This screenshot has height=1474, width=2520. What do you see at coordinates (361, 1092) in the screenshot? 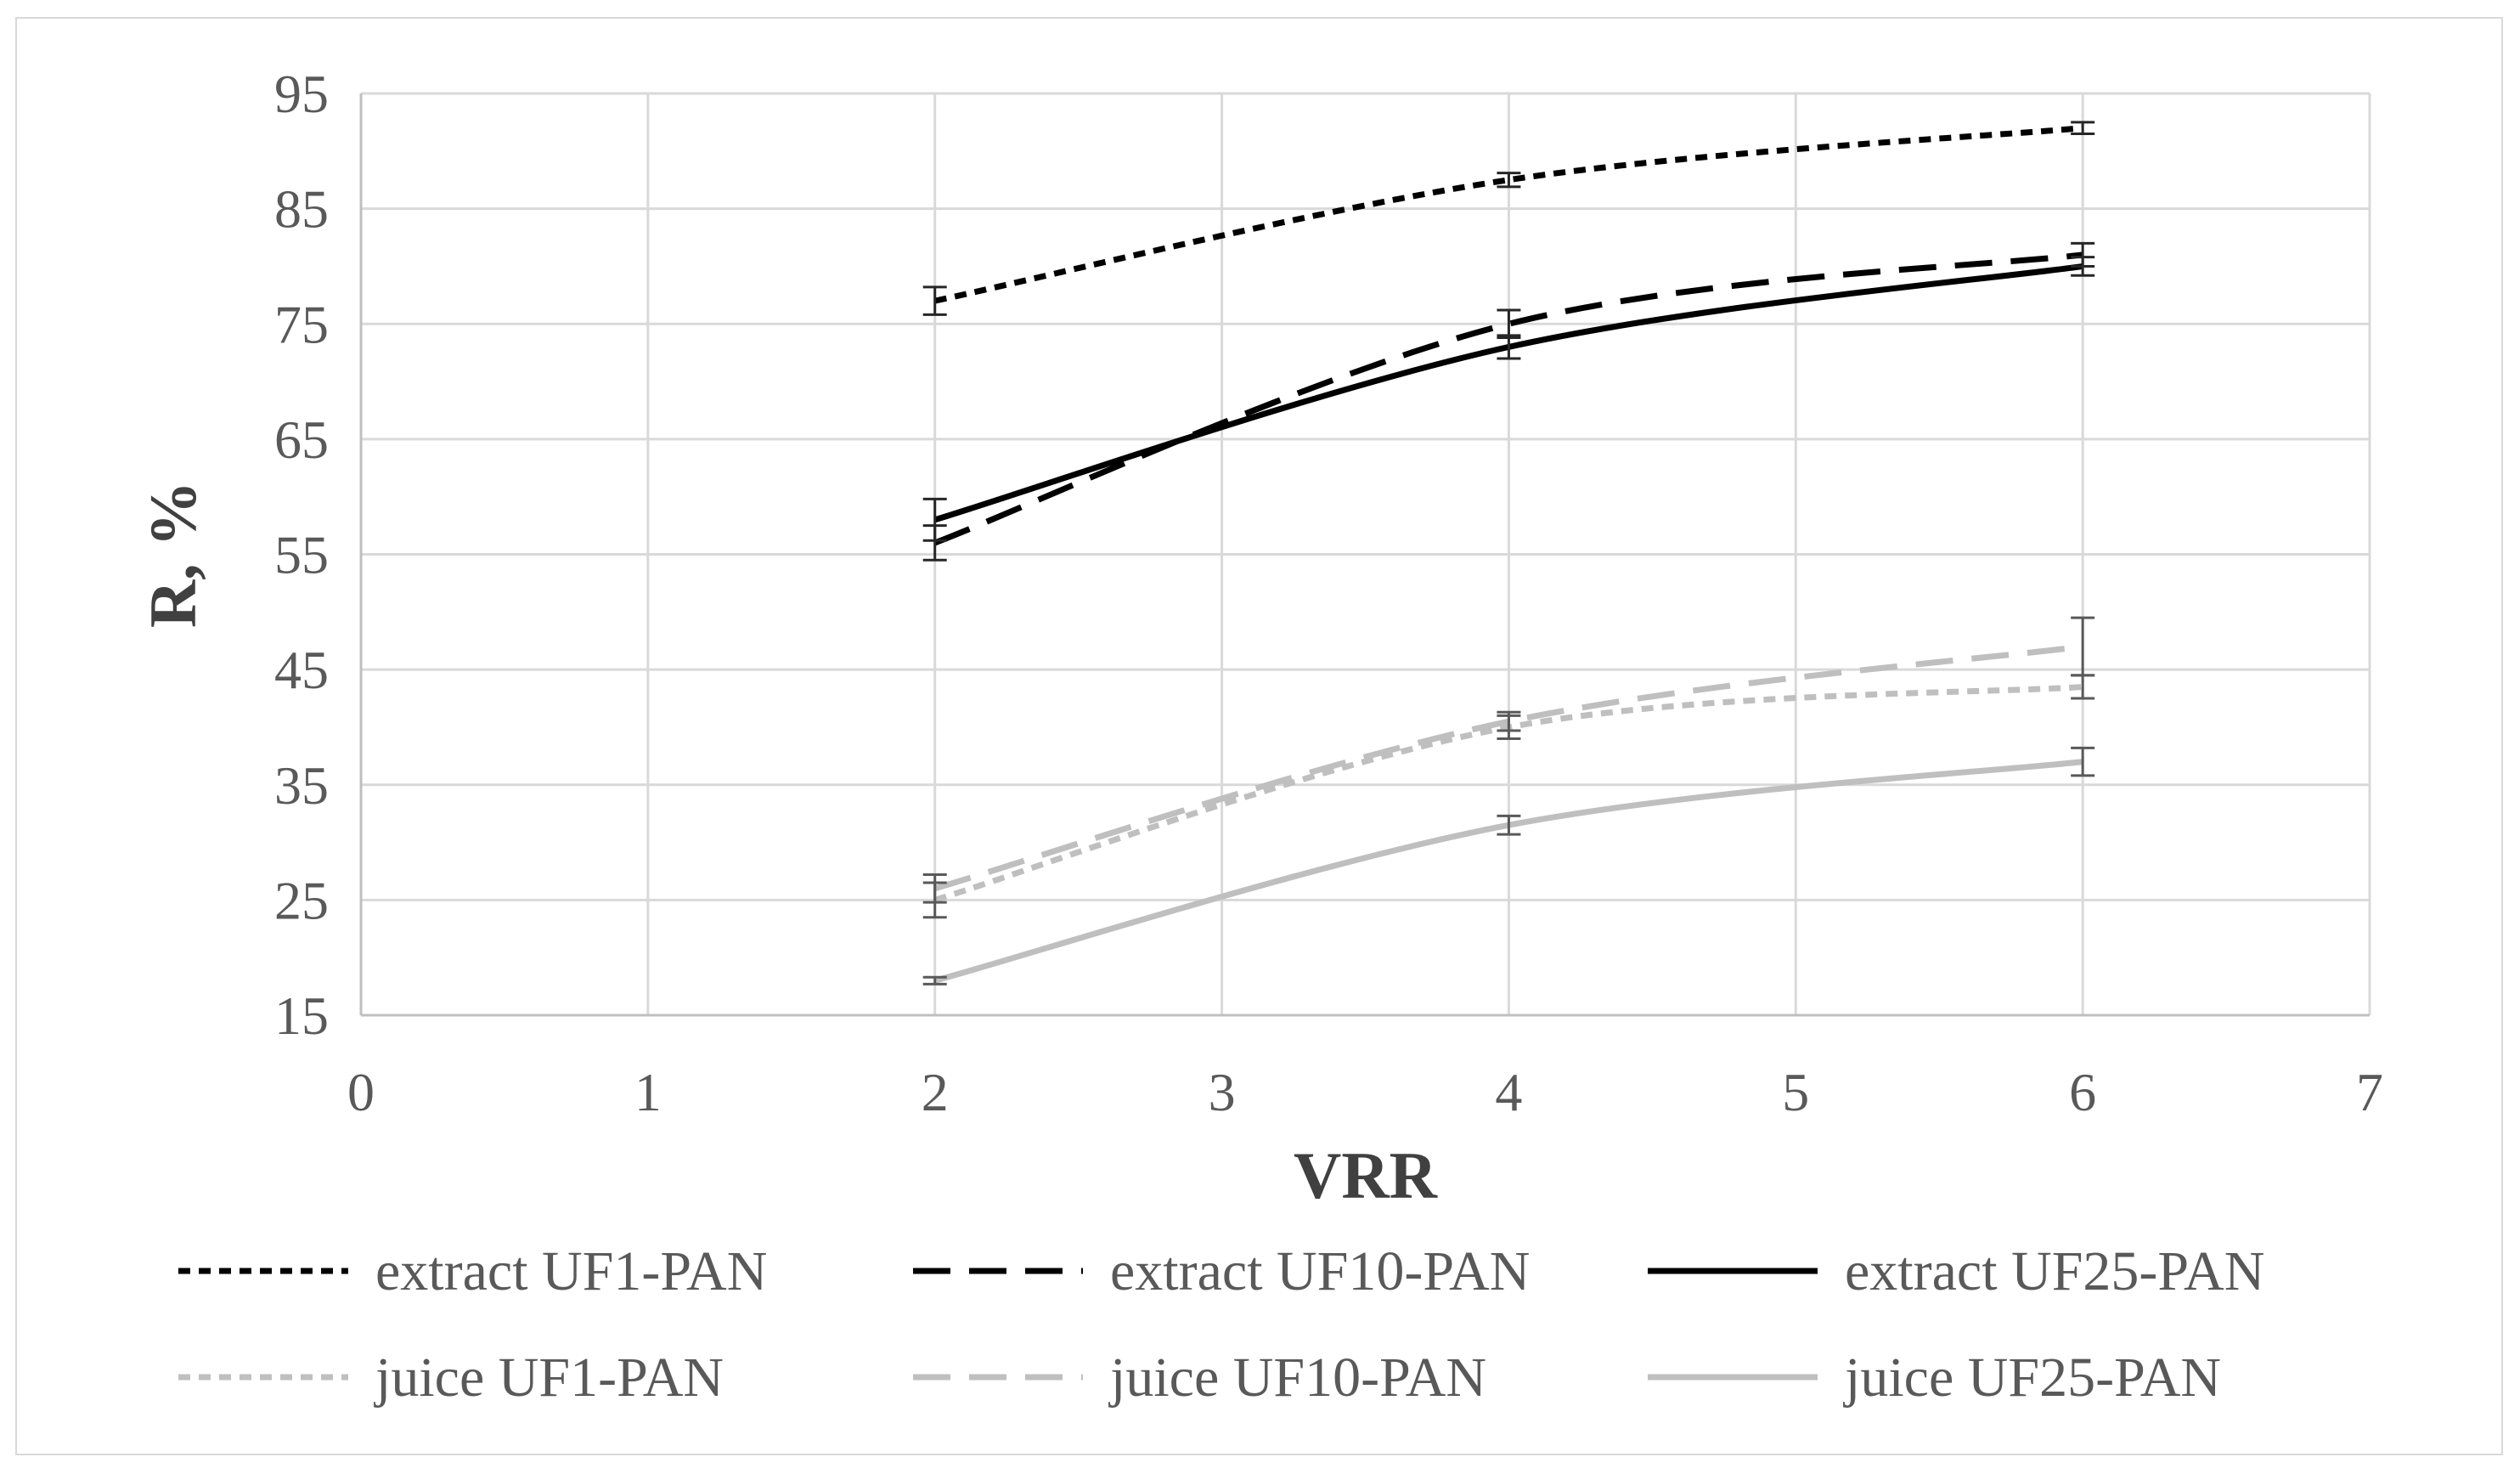
I see `x-tick-label: 0` at bounding box center [361, 1092].